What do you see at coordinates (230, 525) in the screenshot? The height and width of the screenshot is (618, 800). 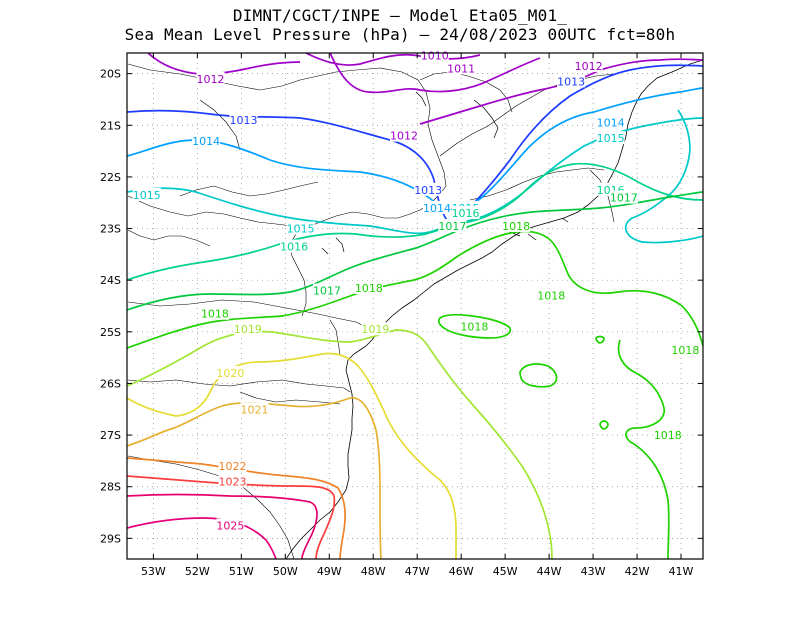 I see `isobar-label: 1025` at bounding box center [230, 525].